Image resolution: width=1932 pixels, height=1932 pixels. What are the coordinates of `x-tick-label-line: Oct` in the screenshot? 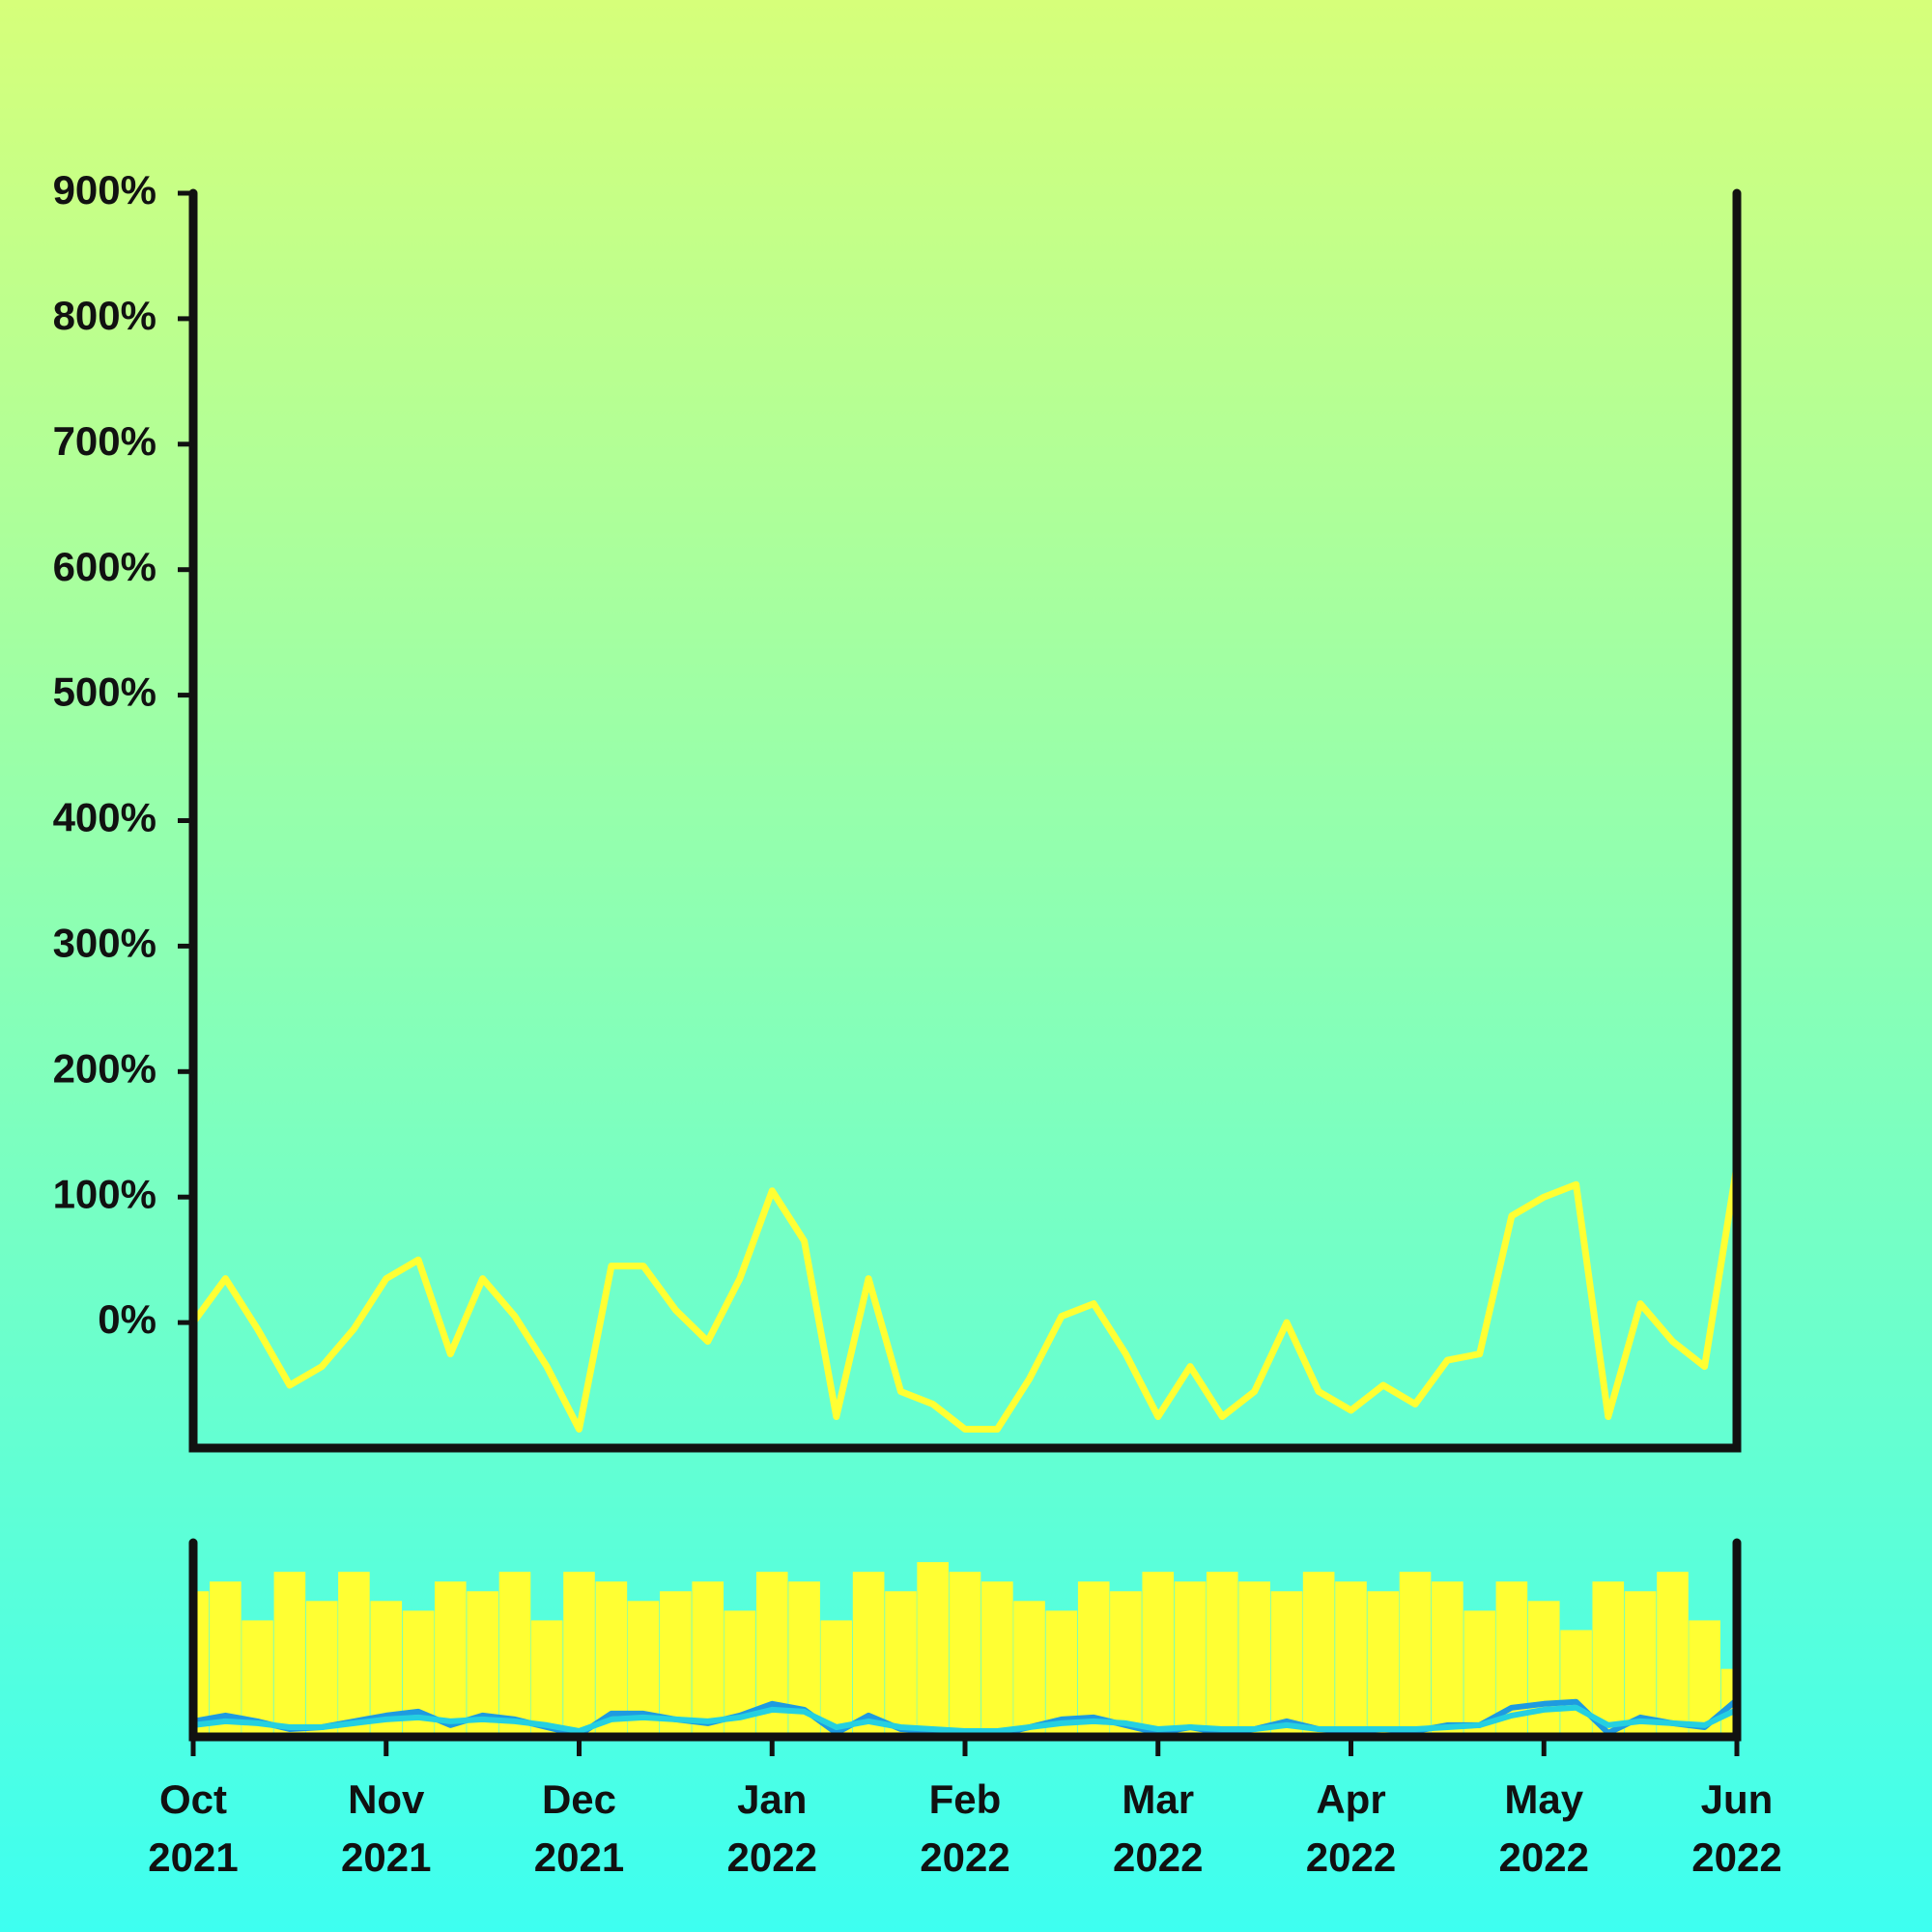 It's located at (193, 1799).